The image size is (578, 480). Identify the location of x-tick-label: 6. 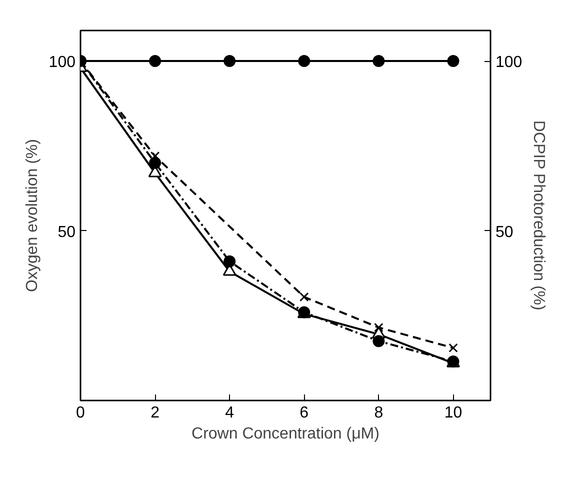
(304, 413).